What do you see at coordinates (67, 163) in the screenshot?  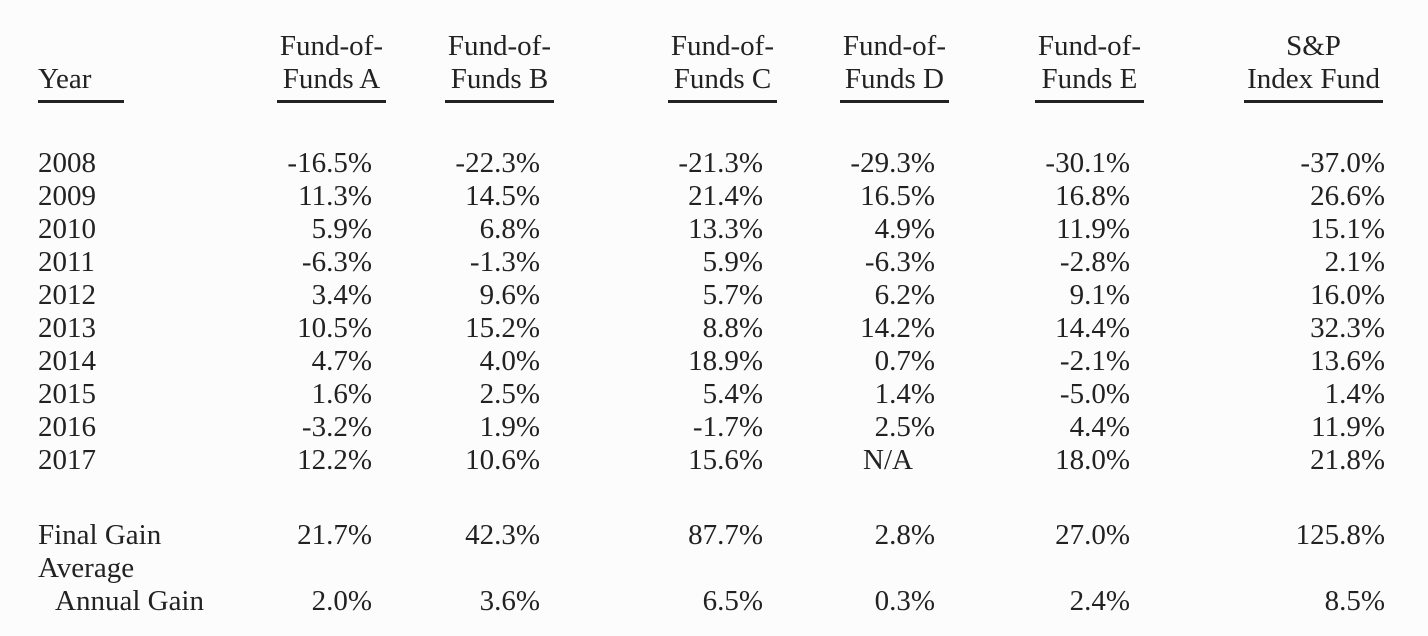 I see `year-cell: 2008` at bounding box center [67, 163].